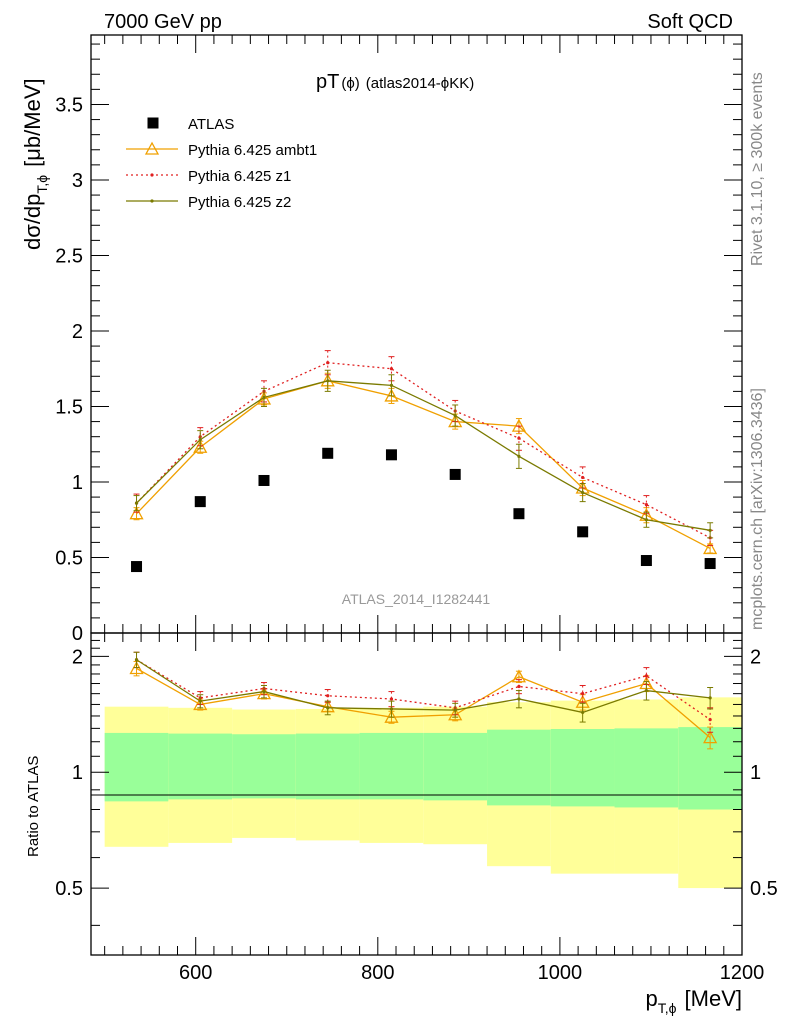 This screenshot has height=1029, width=786. Describe the element at coordinates (757, 509) in the screenshot. I see `mcplots-label: mcplots.cern.ch [arXiv:1306.3436]` at that location.